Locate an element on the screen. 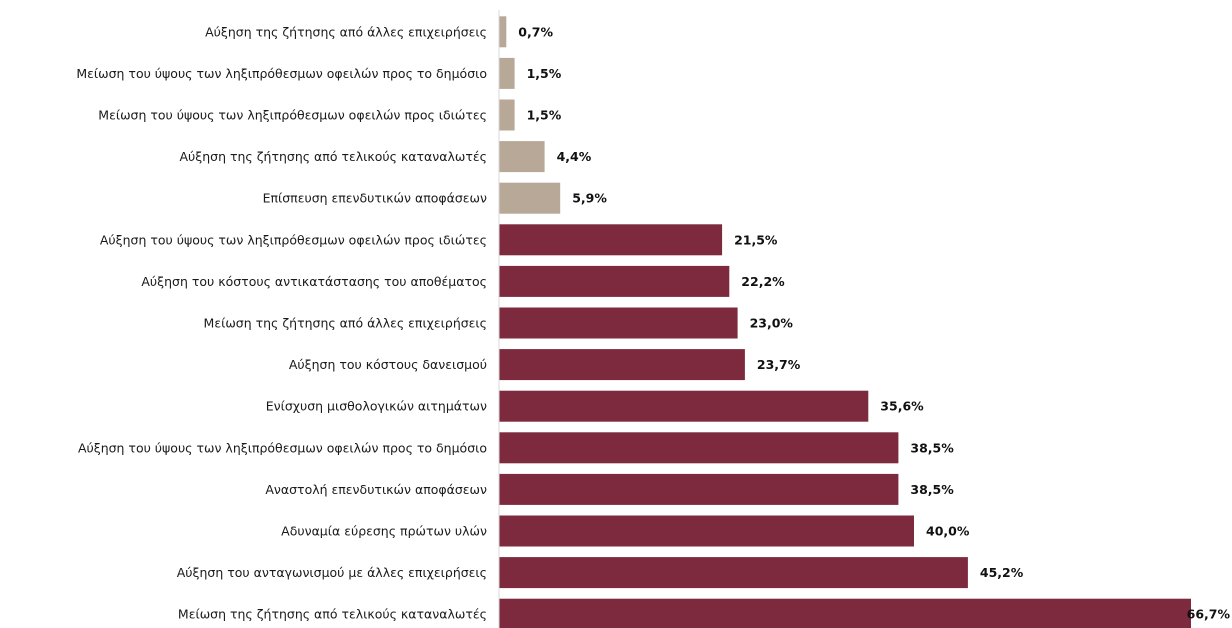 This screenshot has height=628, width=1232. value-label-5: 5,9% is located at coordinates (589, 198).